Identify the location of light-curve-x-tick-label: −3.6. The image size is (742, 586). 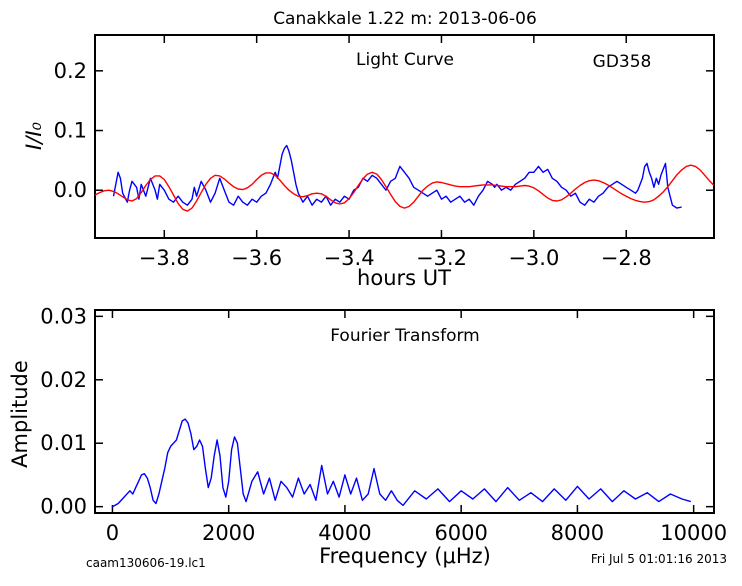
(256, 258).